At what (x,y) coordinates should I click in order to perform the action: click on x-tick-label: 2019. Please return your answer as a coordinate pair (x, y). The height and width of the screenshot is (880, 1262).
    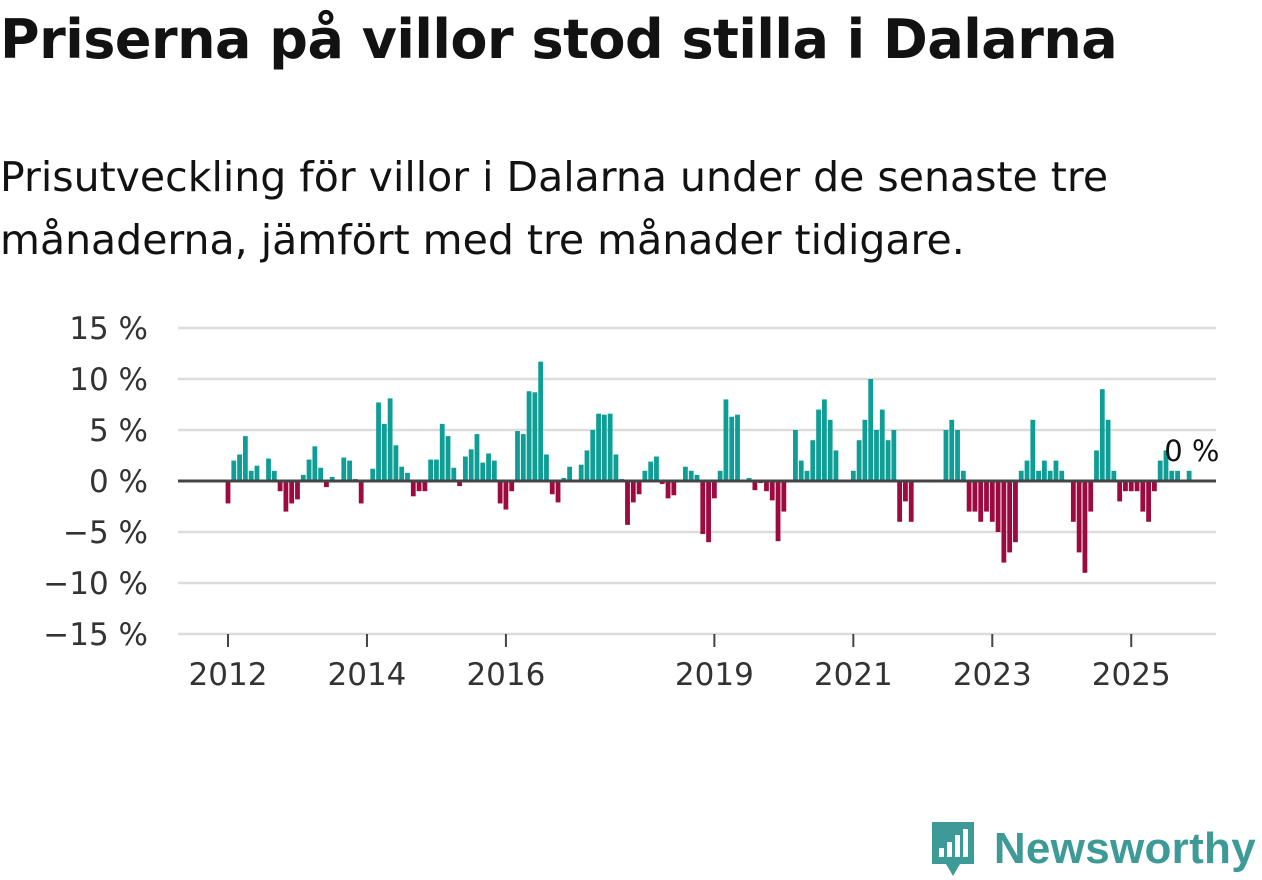
    Looking at the image, I should click on (714, 675).